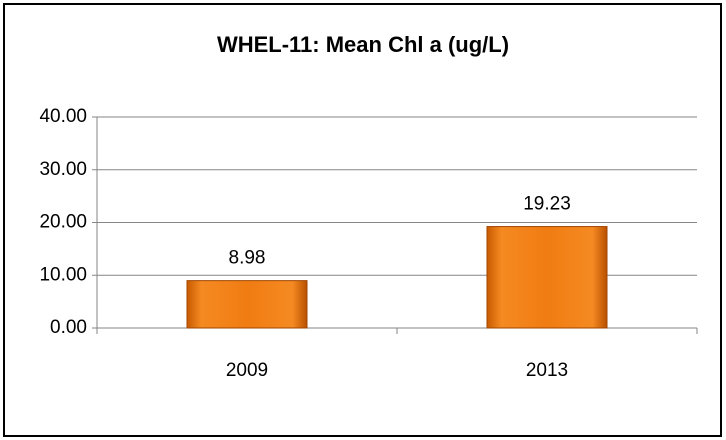 This screenshot has height=440, width=726. I want to click on value-label: 19.23, so click(547, 204).